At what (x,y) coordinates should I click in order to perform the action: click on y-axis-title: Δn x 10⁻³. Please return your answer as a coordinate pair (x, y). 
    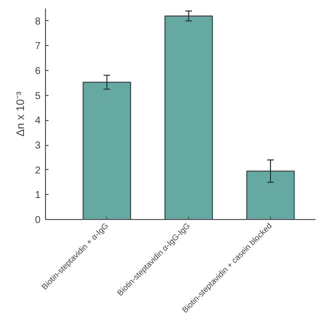
    Looking at the image, I should click on (20, 113).